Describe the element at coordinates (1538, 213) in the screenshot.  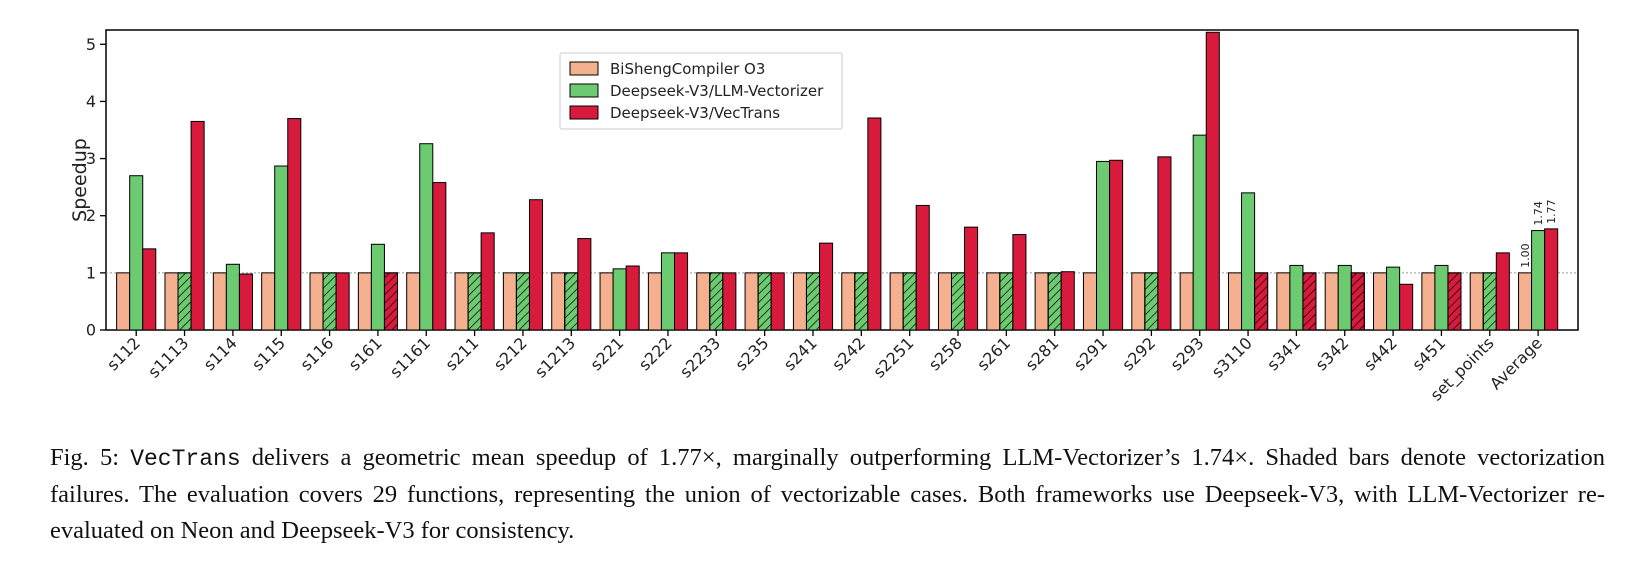
I see `bar-value-label: 1.74` at that location.